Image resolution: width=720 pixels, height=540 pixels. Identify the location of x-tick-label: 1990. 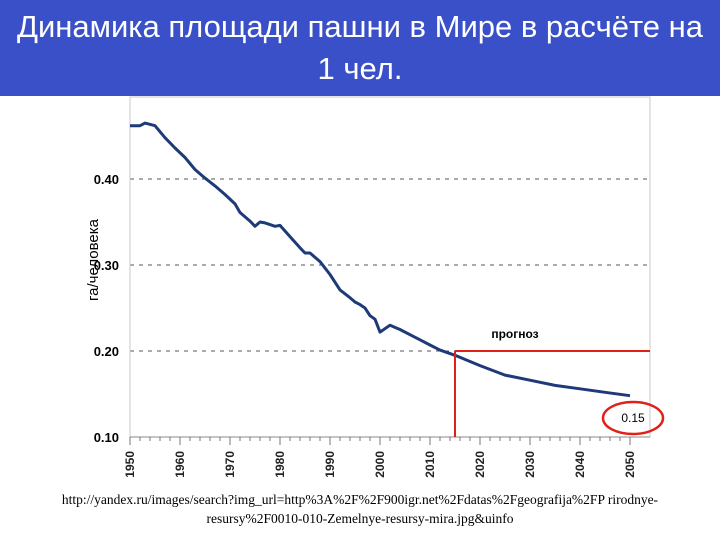
(330, 464).